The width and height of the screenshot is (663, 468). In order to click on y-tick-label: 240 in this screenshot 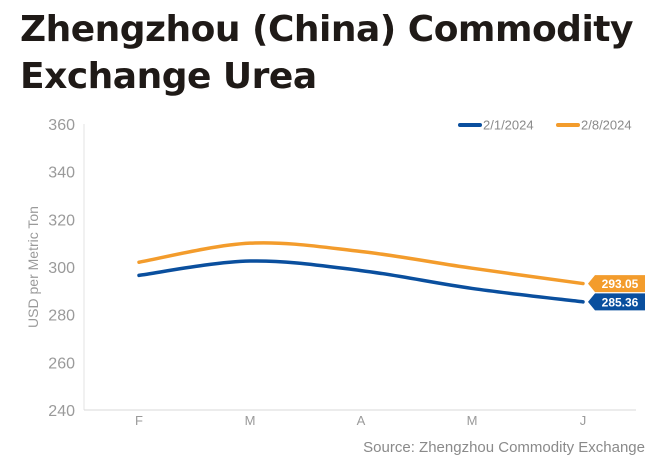, I will do `click(61, 411)`.